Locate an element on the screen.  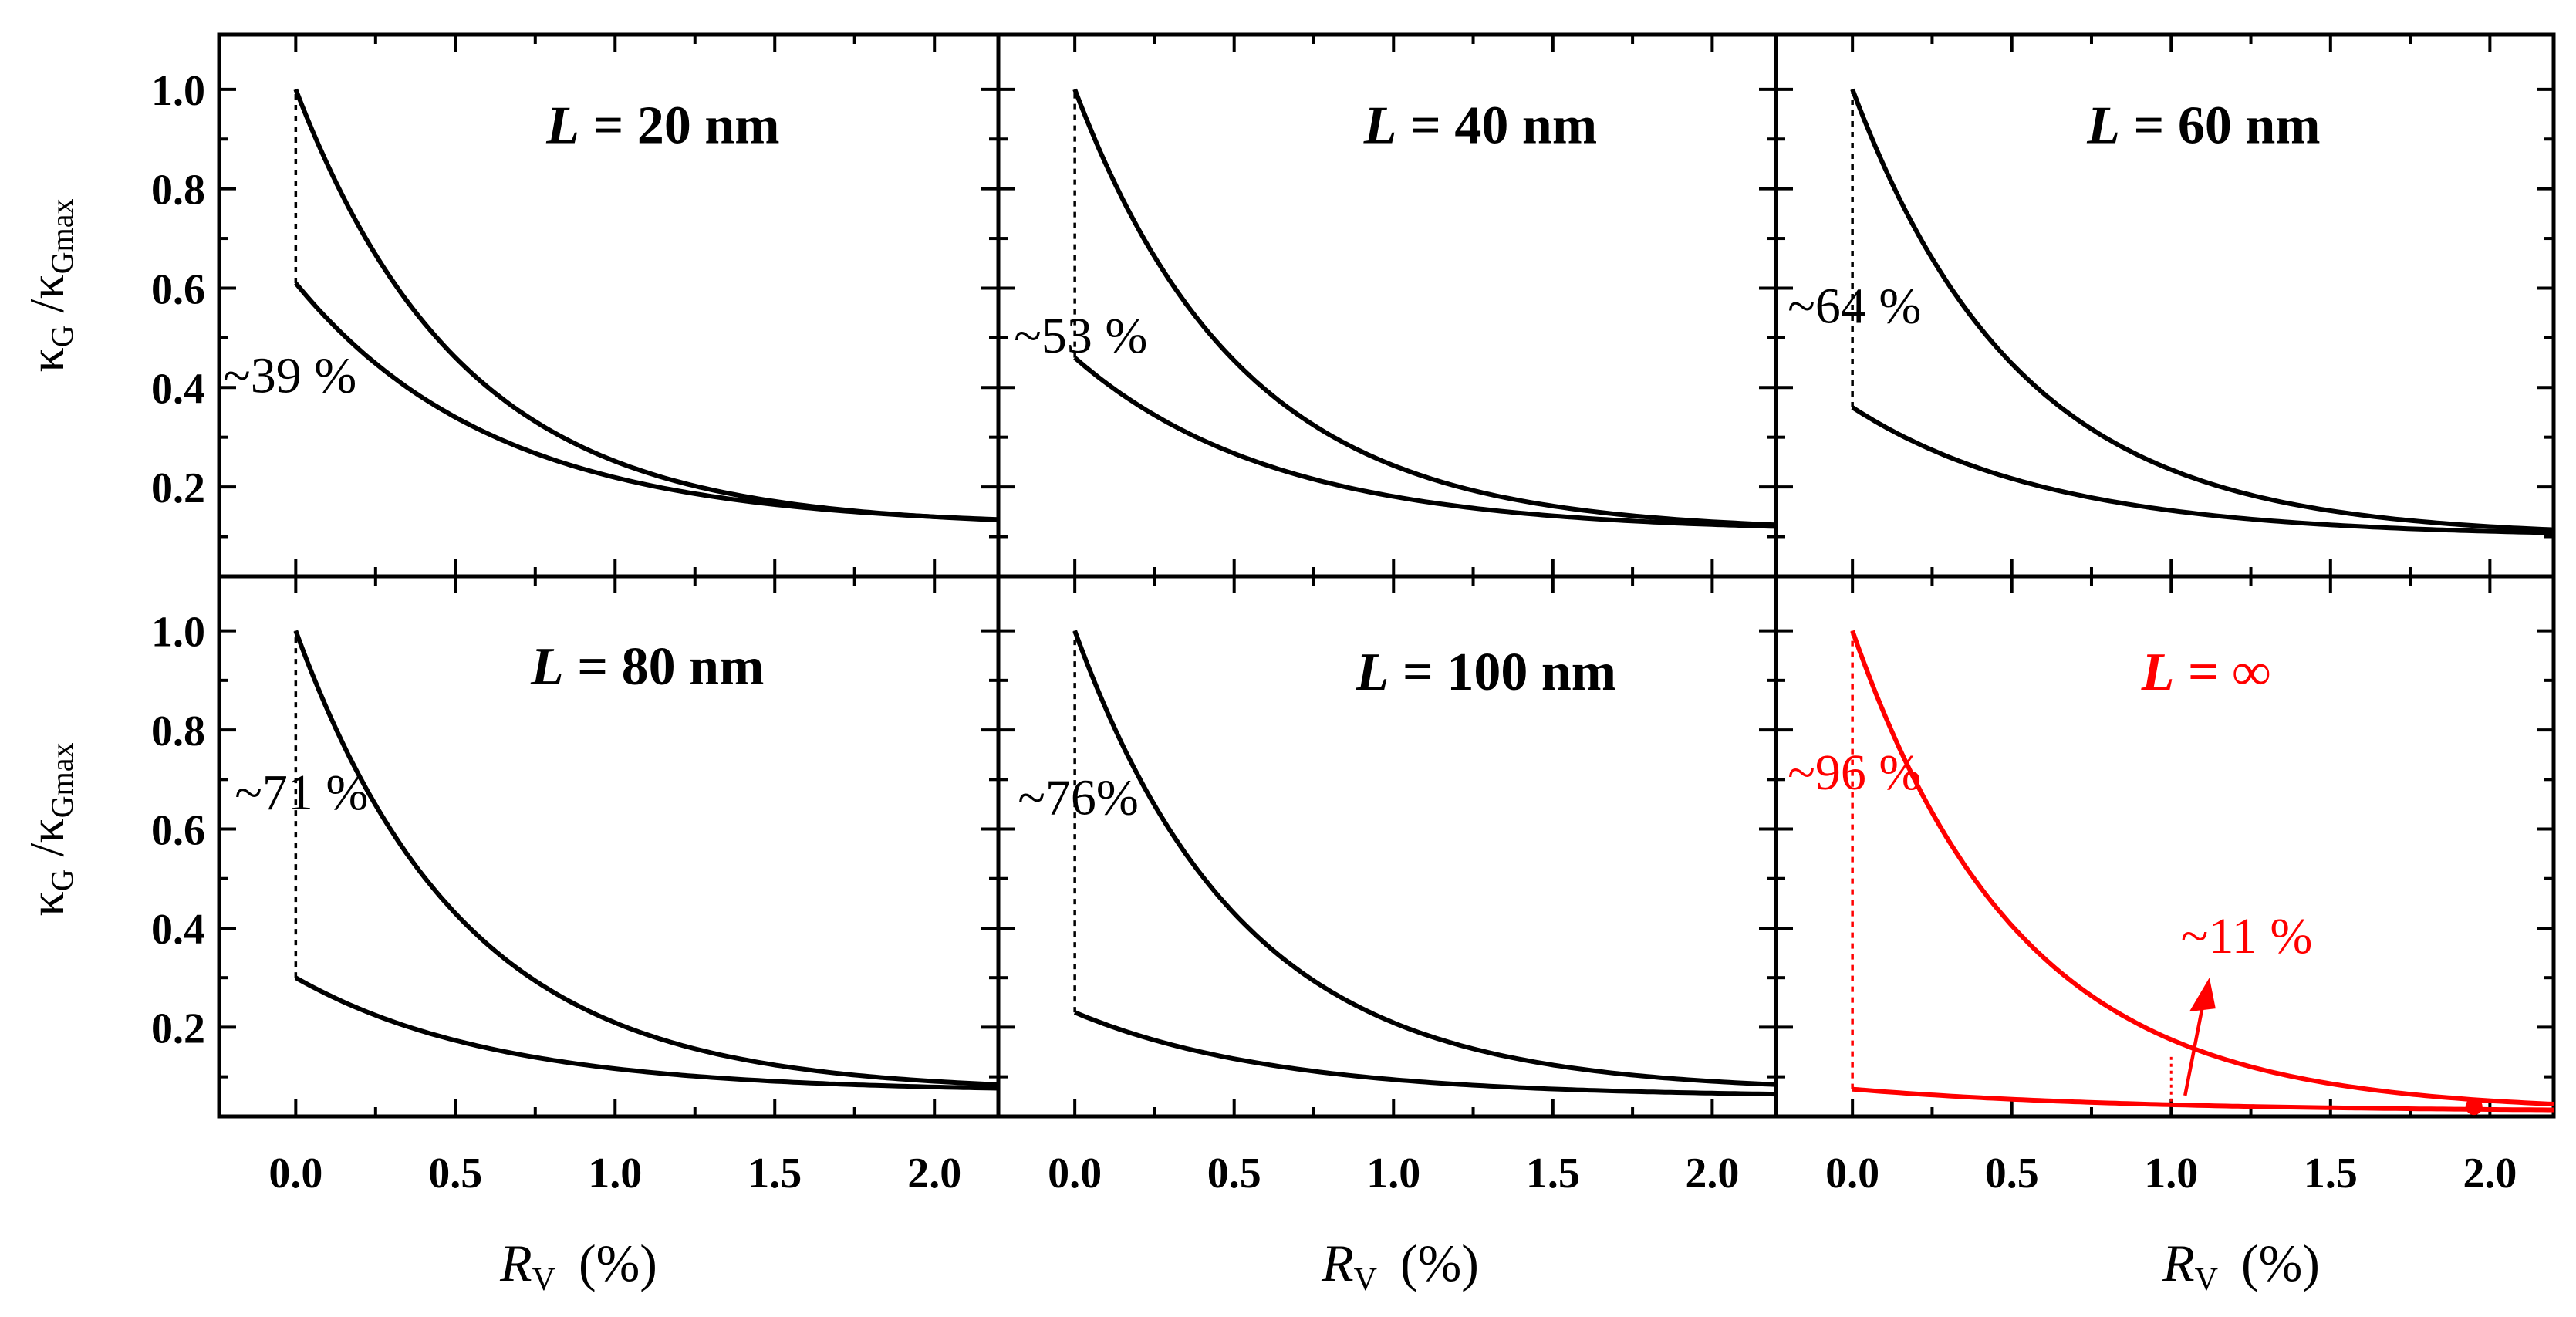
percent-annotation: ~71 % is located at coordinates (301, 793).